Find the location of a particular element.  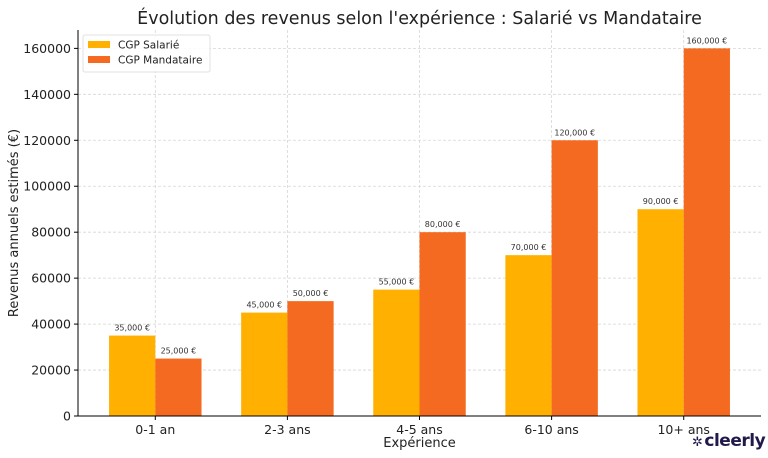

x-tick-label: 2-3 ans is located at coordinates (287, 429).